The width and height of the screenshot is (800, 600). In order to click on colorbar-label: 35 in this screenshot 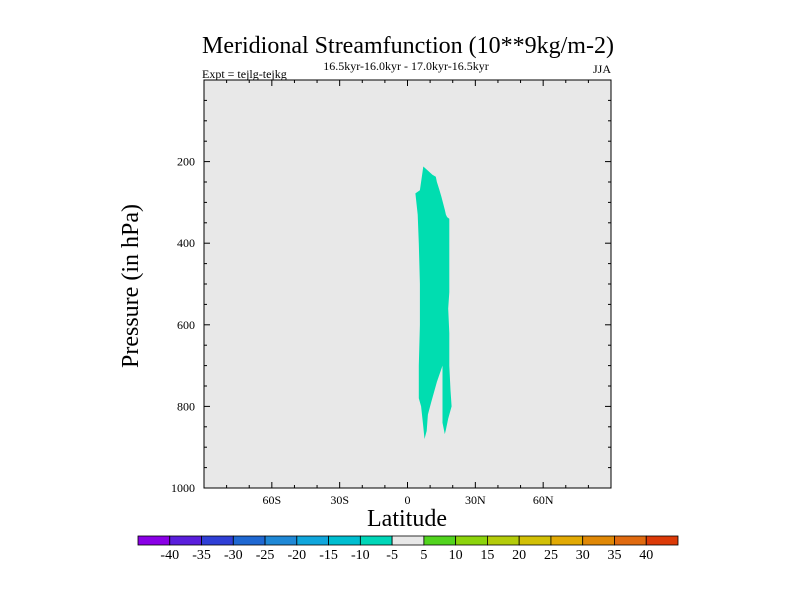, I will do `click(614, 555)`.